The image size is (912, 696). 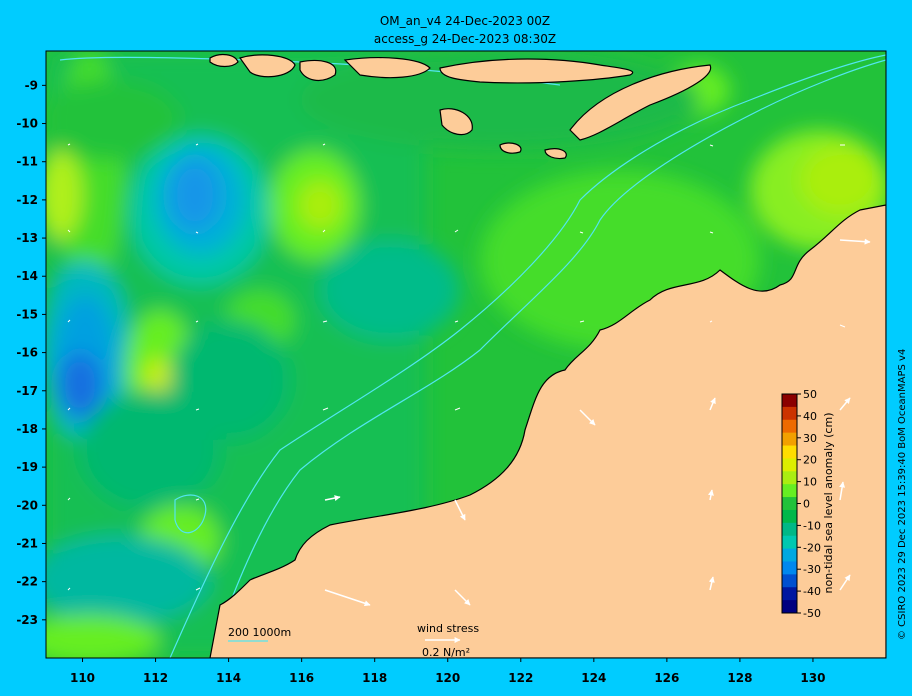 I want to click on lat-tick-label: -11, so click(x=27, y=162).